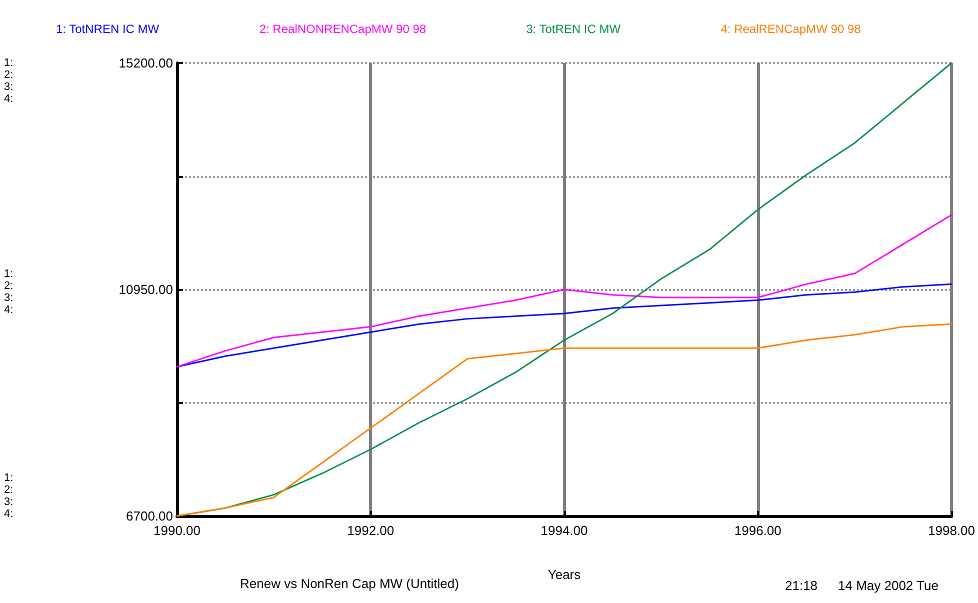 The height and width of the screenshot is (603, 978). What do you see at coordinates (149, 516) in the screenshot?
I see `y-tick-label: 6700.00` at bounding box center [149, 516].